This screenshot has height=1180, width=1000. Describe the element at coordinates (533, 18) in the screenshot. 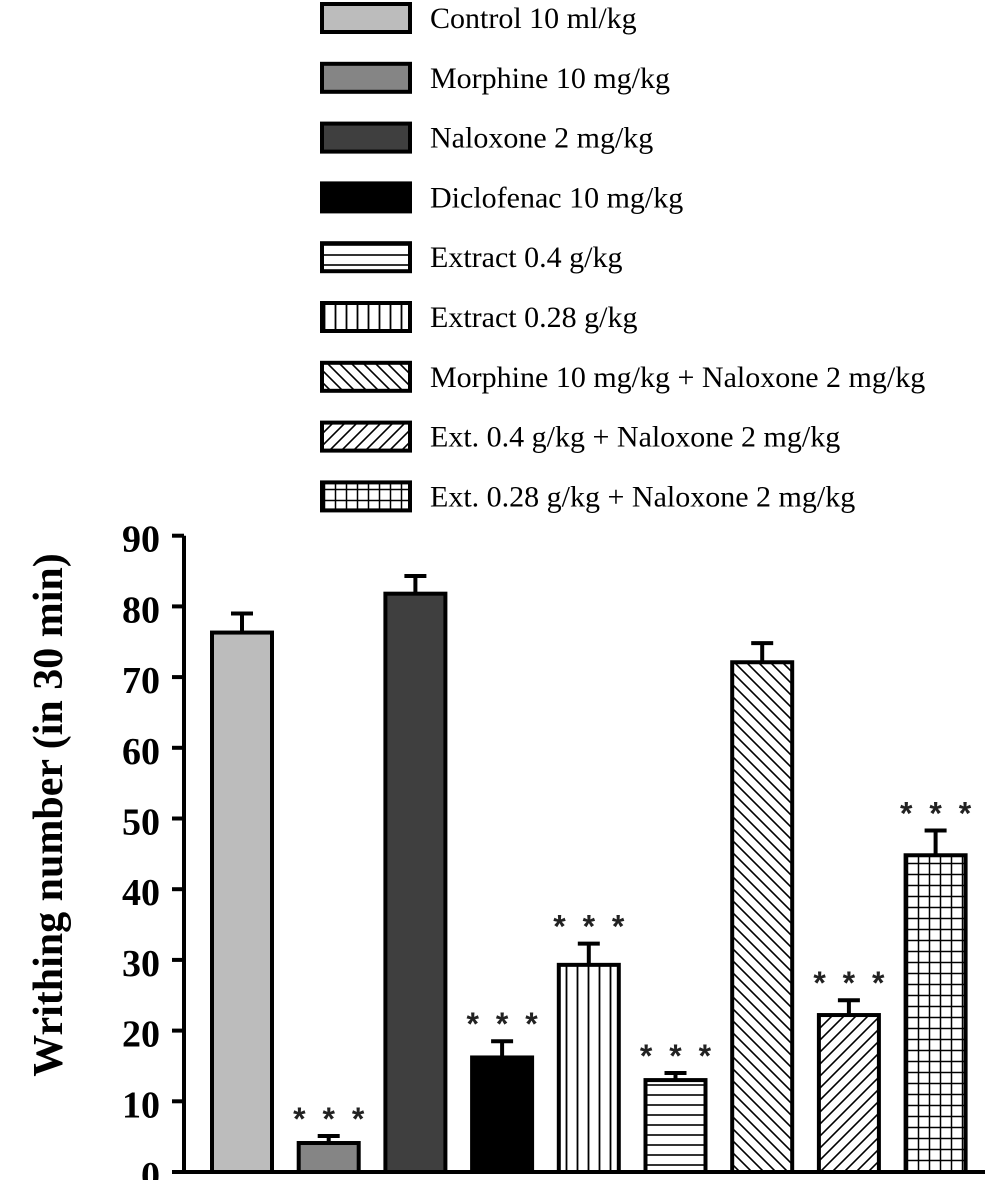

I see `legend-label: Control 10 ml/kg` at that location.